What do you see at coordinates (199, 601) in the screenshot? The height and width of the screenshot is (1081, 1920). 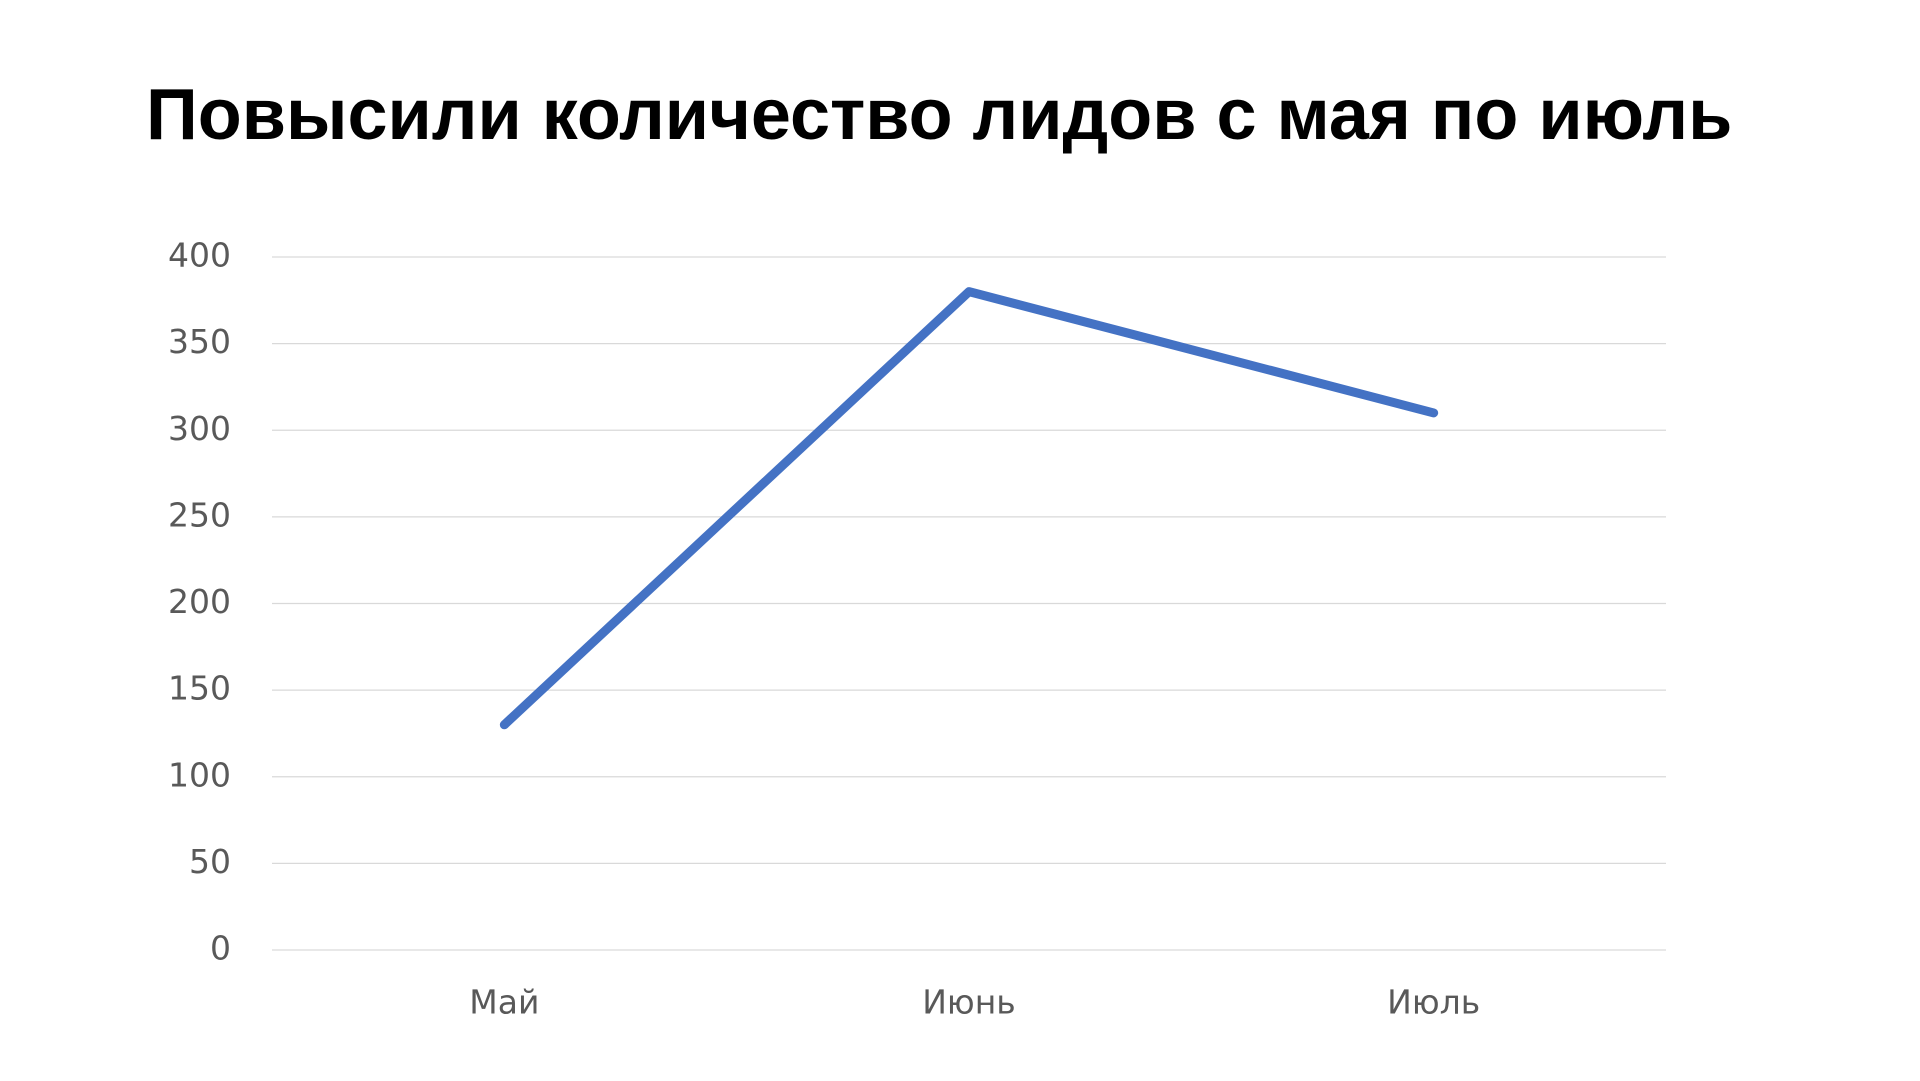 I see `y-tick-label: 200` at bounding box center [199, 601].